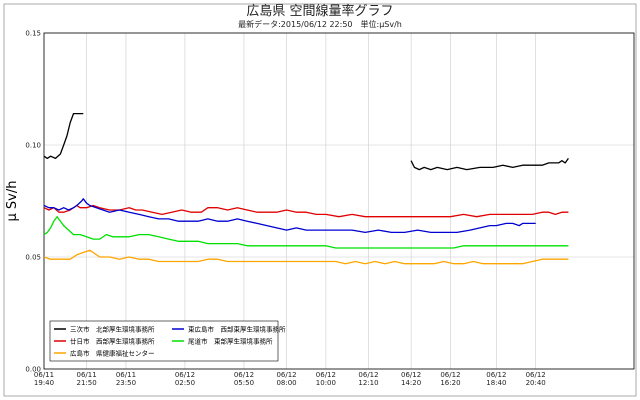  What do you see at coordinates (33, 34) in the screenshot?
I see `y-tick-label: 0.15` at bounding box center [33, 34].